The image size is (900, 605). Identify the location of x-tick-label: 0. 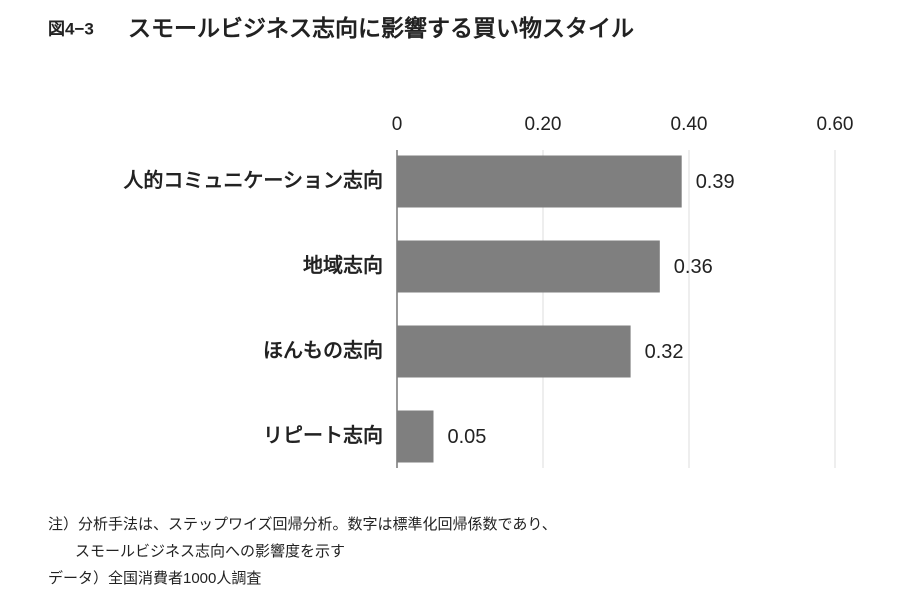
(397, 124).